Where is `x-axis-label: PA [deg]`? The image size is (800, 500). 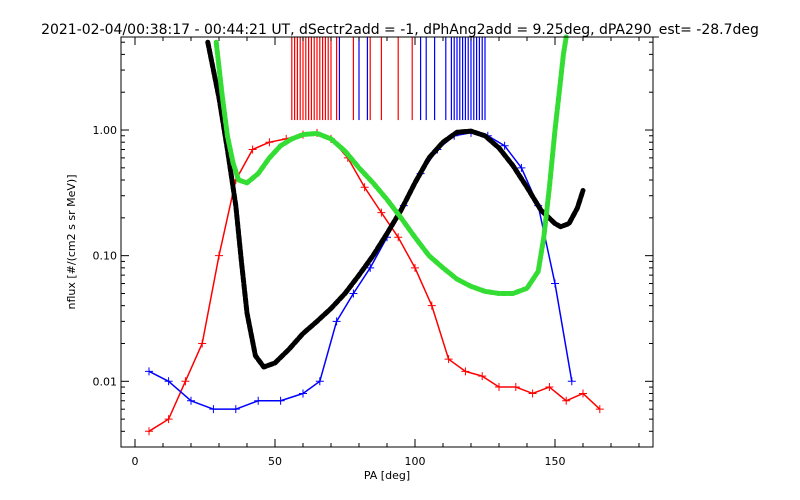 x-axis-label: PA [deg] is located at coordinates (387, 475).